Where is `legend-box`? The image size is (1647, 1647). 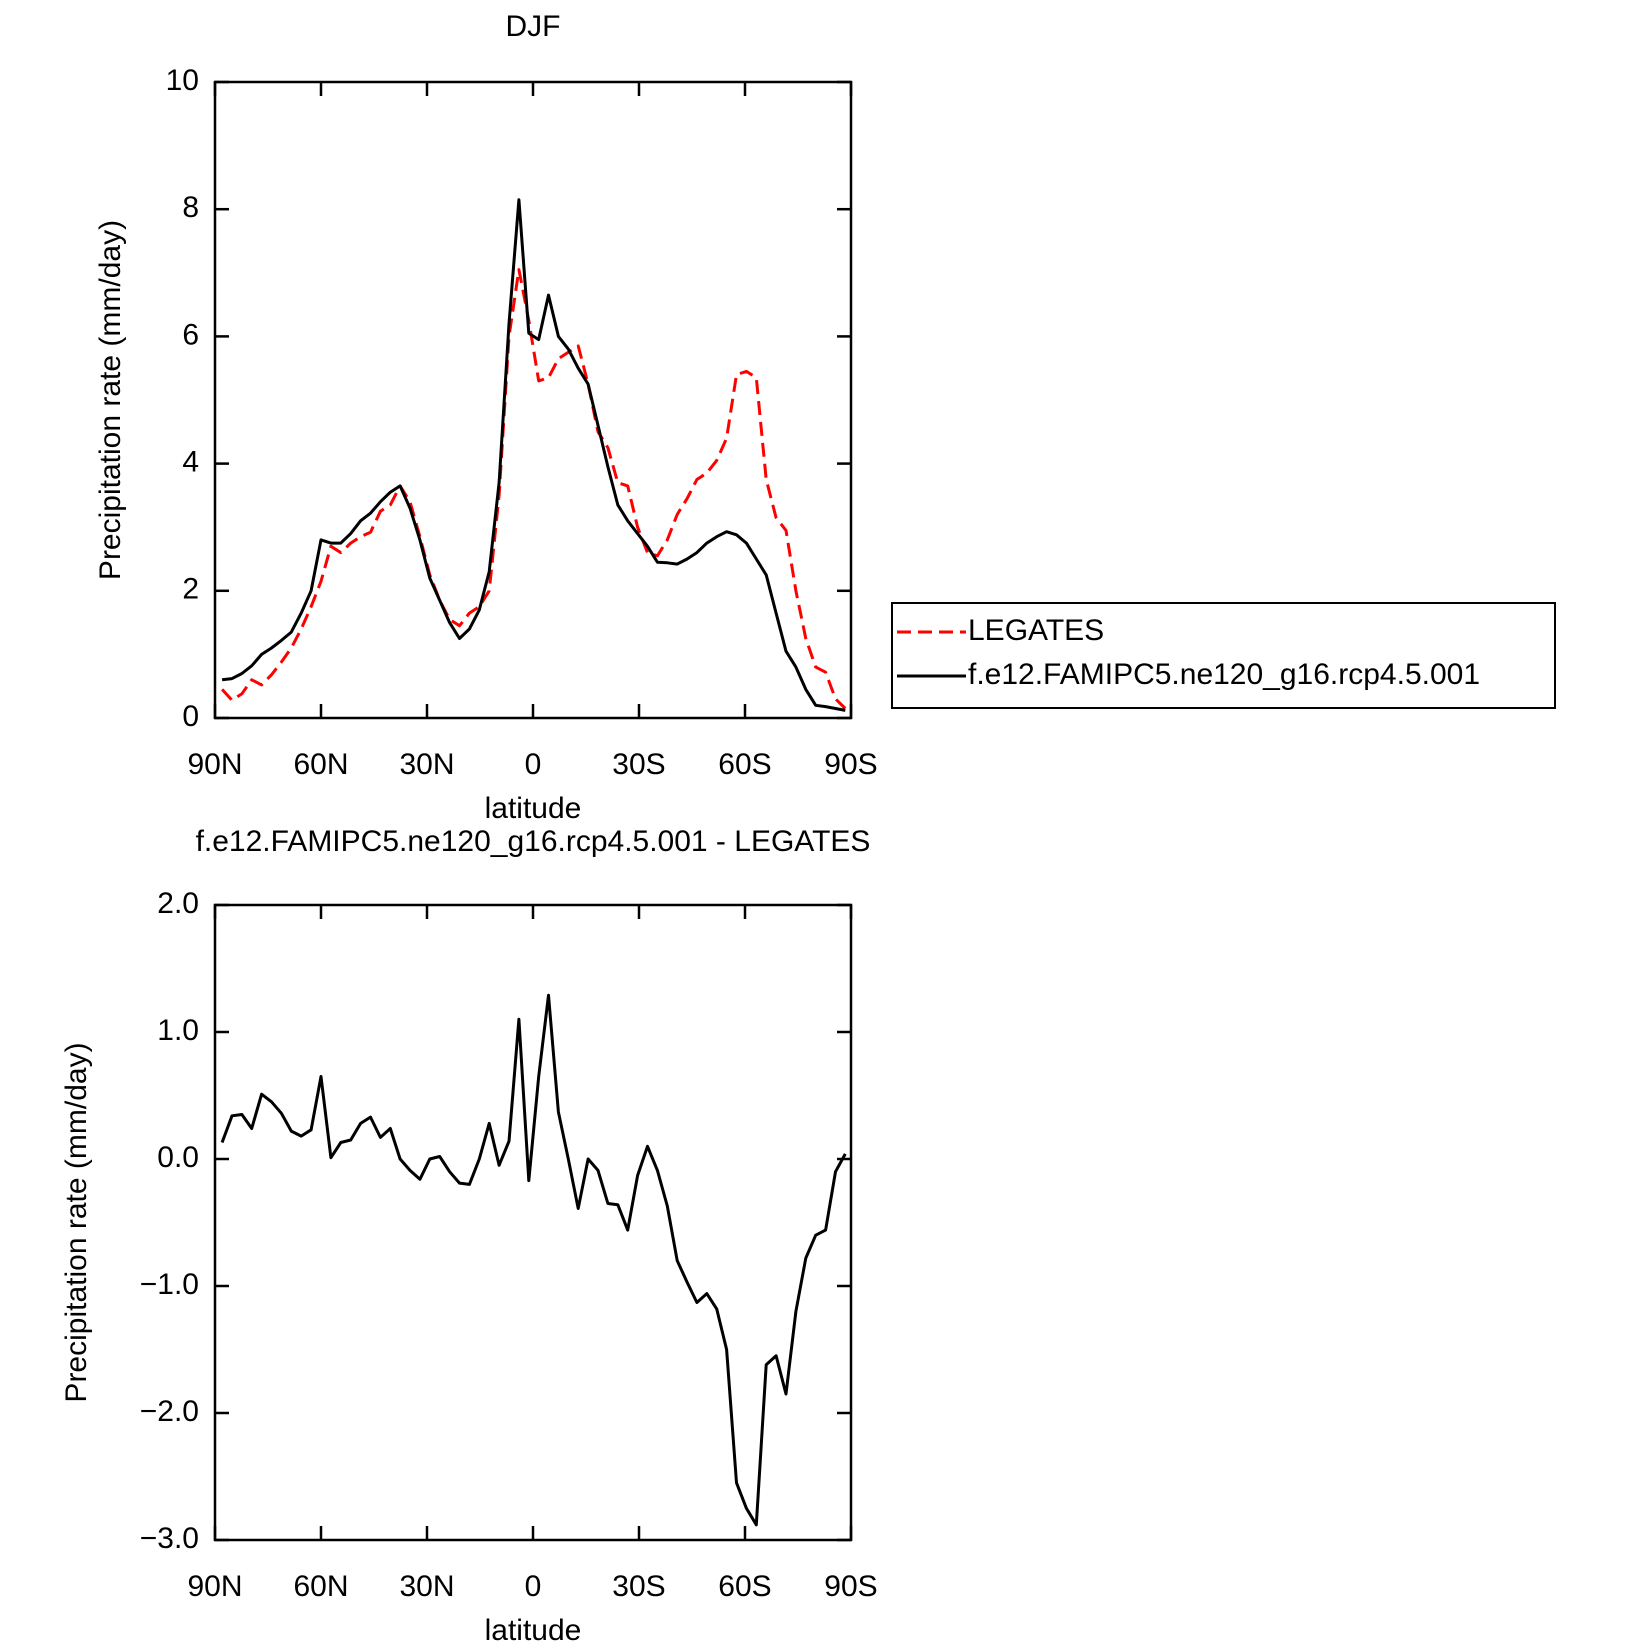 legend-box is located at coordinates (1223, 655).